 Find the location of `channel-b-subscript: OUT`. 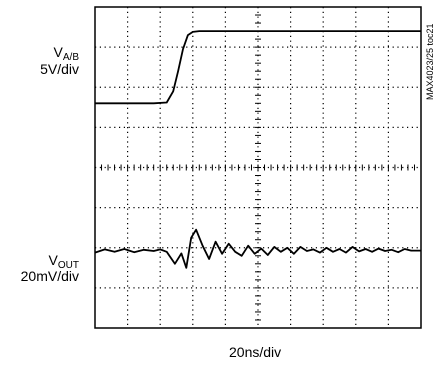

channel-b-subscript: OUT is located at coordinates (68, 265).